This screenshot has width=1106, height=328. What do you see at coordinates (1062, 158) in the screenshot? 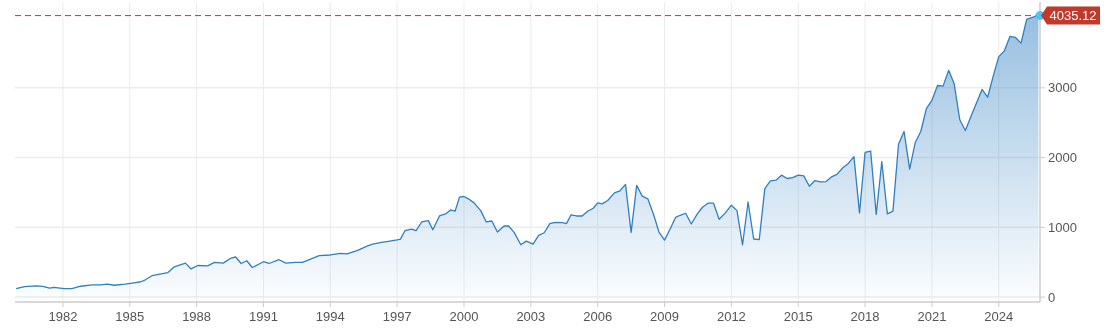
I see `y-tick-label: 2000` at bounding box center [1062, 158].